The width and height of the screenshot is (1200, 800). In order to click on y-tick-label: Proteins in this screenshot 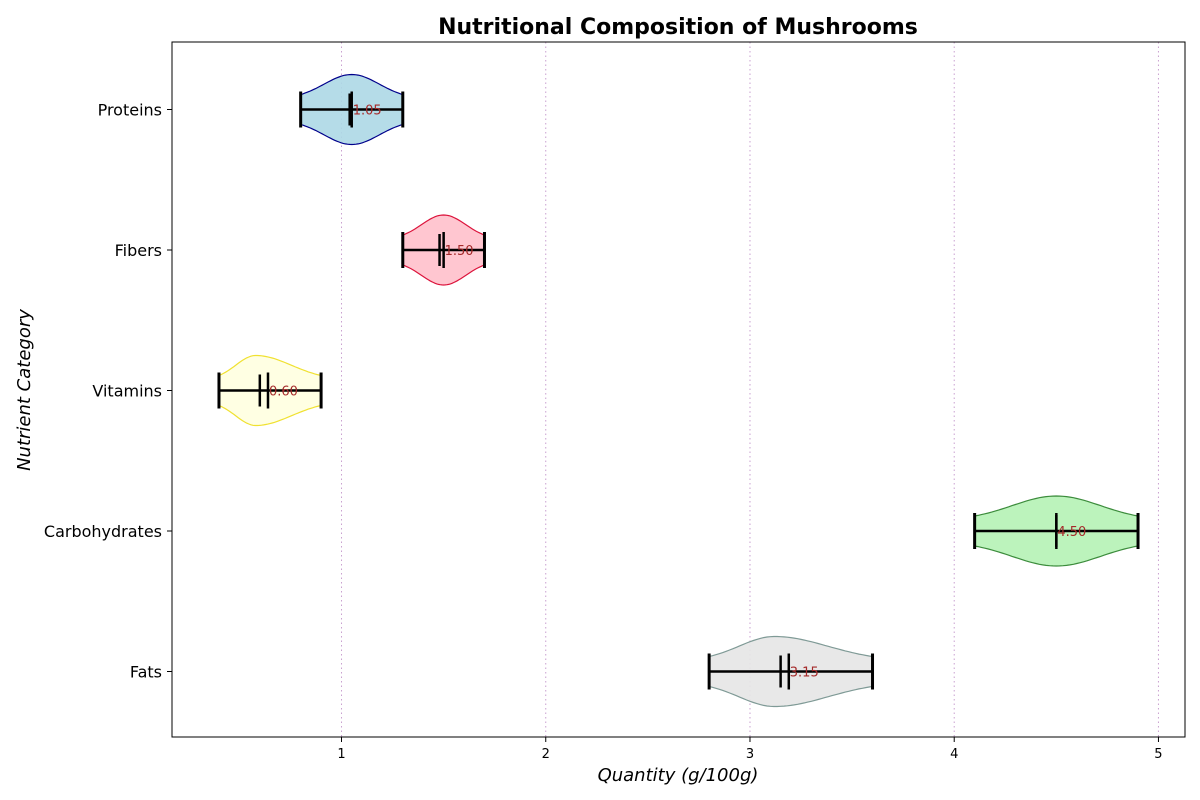, I will do `click(130, 110)`.